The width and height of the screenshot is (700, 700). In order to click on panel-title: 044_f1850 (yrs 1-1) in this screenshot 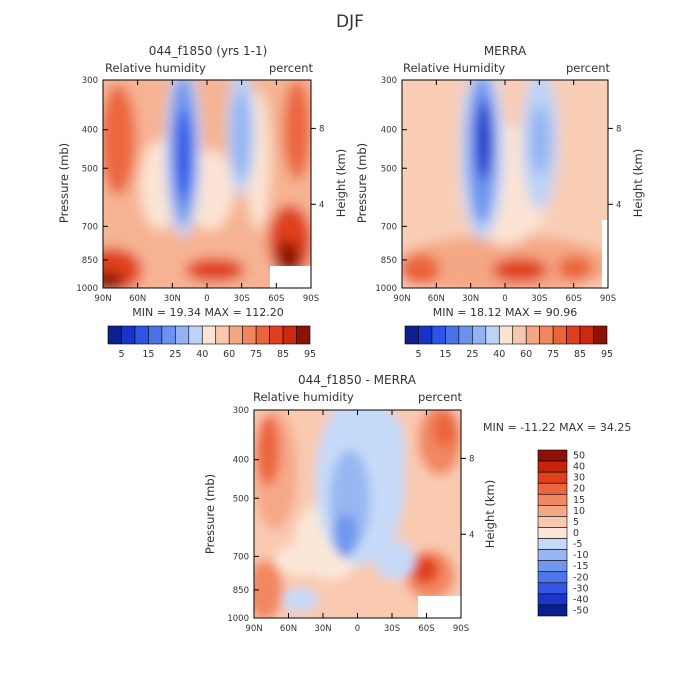, I will do `click(208, 51)`.